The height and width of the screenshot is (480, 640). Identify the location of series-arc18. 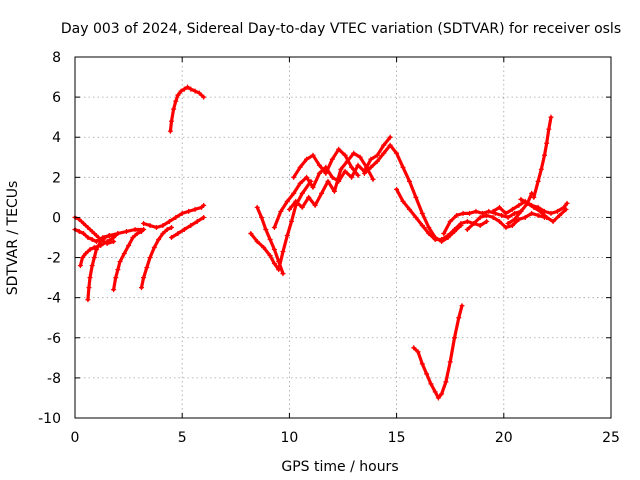
(506, 221).